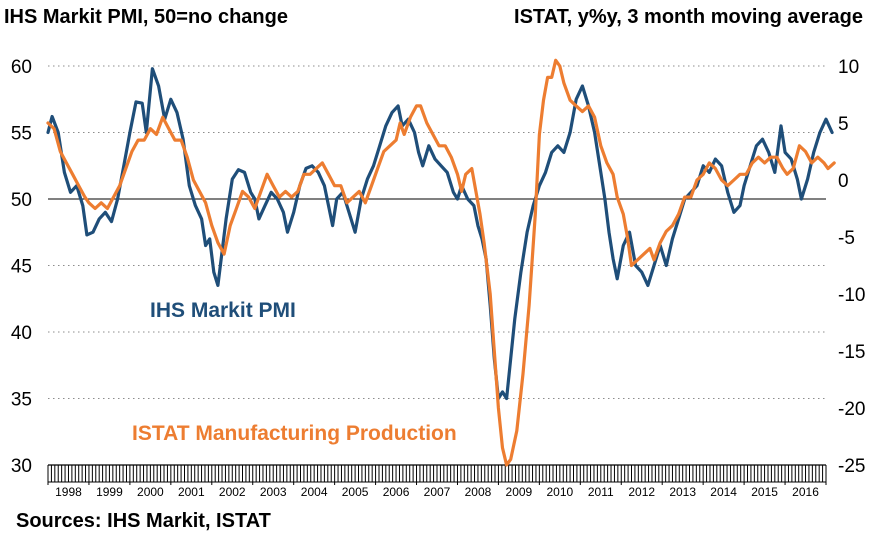 The width and height of the screenshot is (885, 538). What do you see at coordinates (21, 200) in the screenshot?
I see `left-tick-label: 50` at bounding box center [21, 200].